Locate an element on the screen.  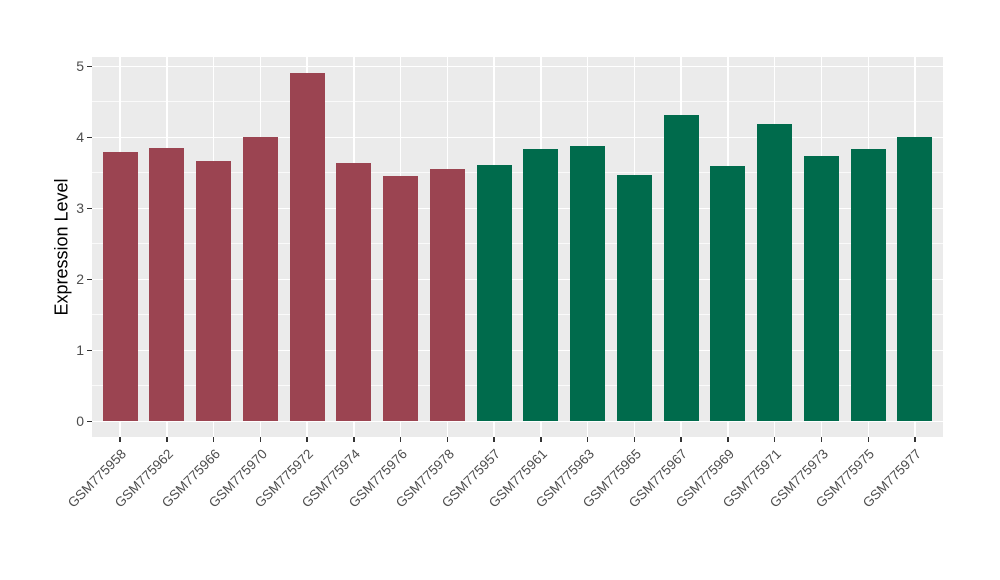
bar-GSM775973 is located at coordinates (821, 288).